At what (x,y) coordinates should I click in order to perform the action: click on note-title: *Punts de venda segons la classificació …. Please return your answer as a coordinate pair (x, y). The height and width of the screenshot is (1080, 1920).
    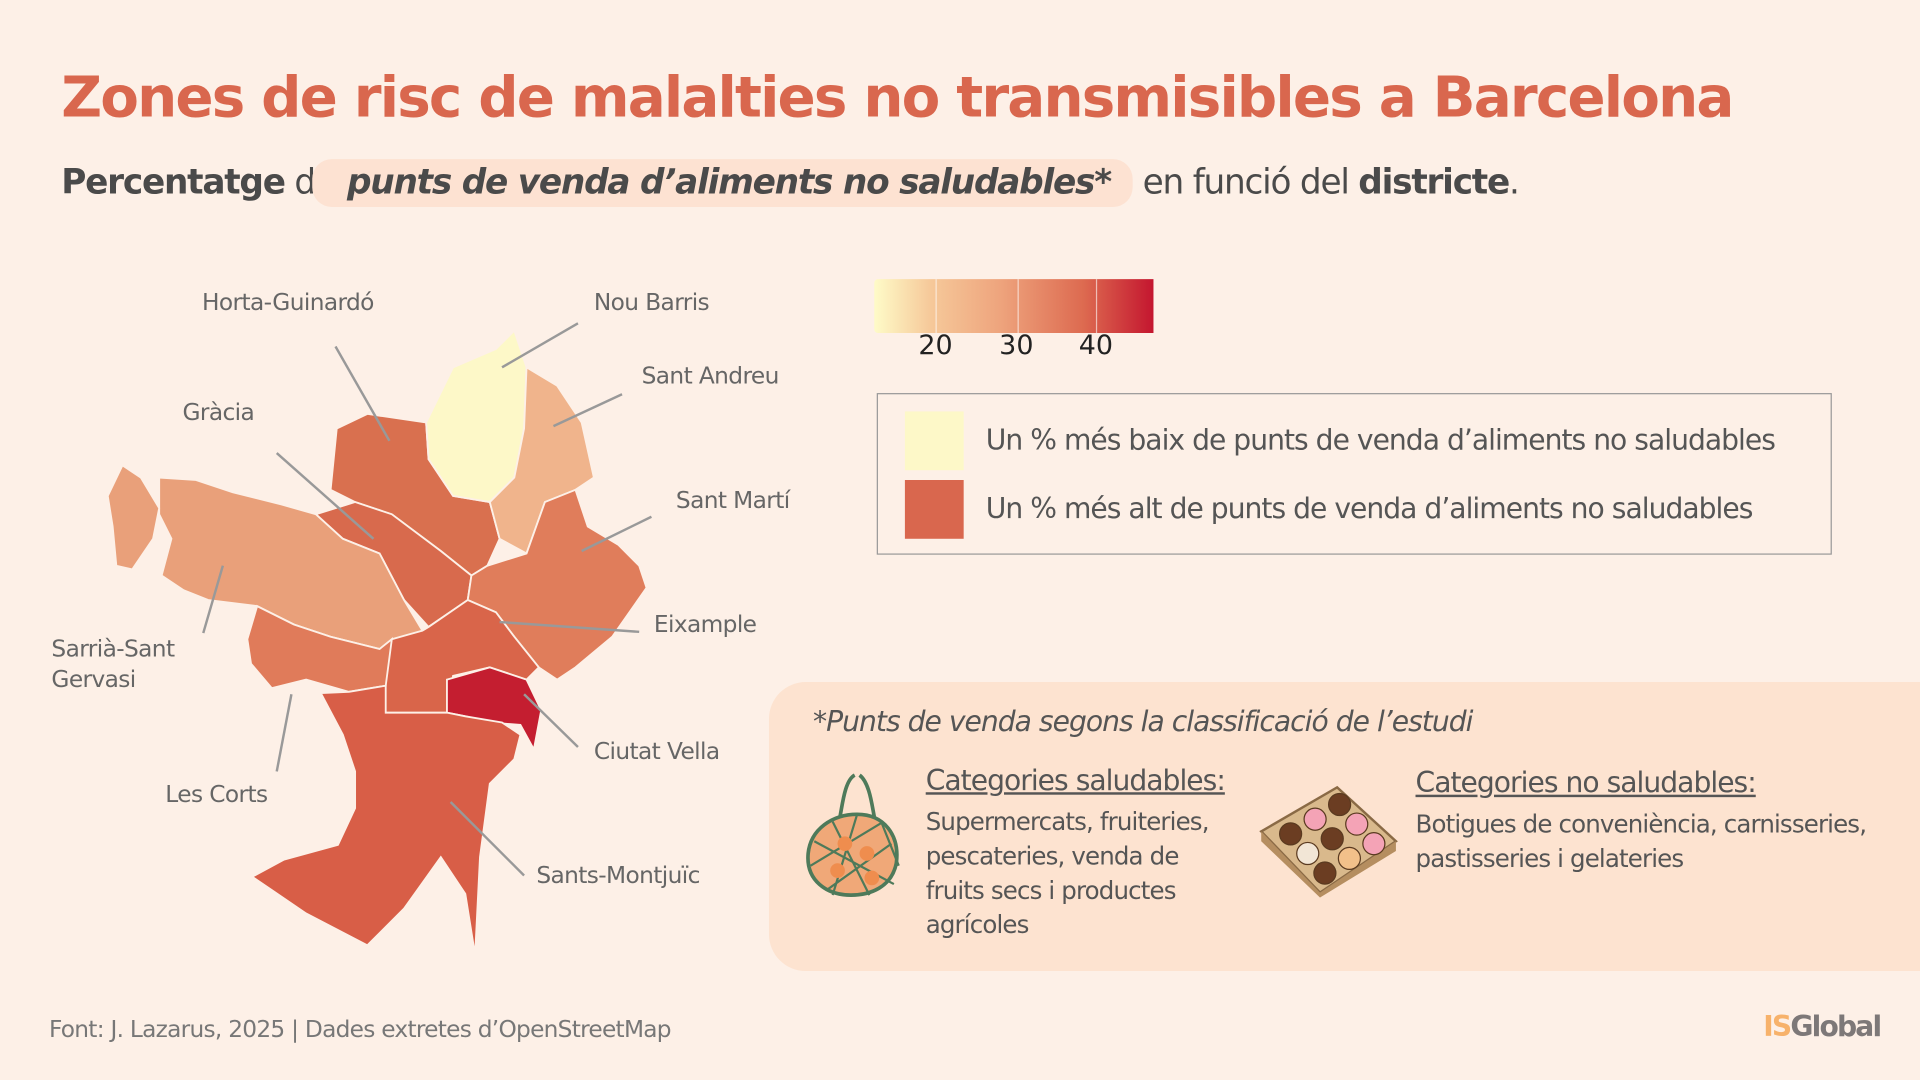
    Looking at the image, I should click on (1143, 722).